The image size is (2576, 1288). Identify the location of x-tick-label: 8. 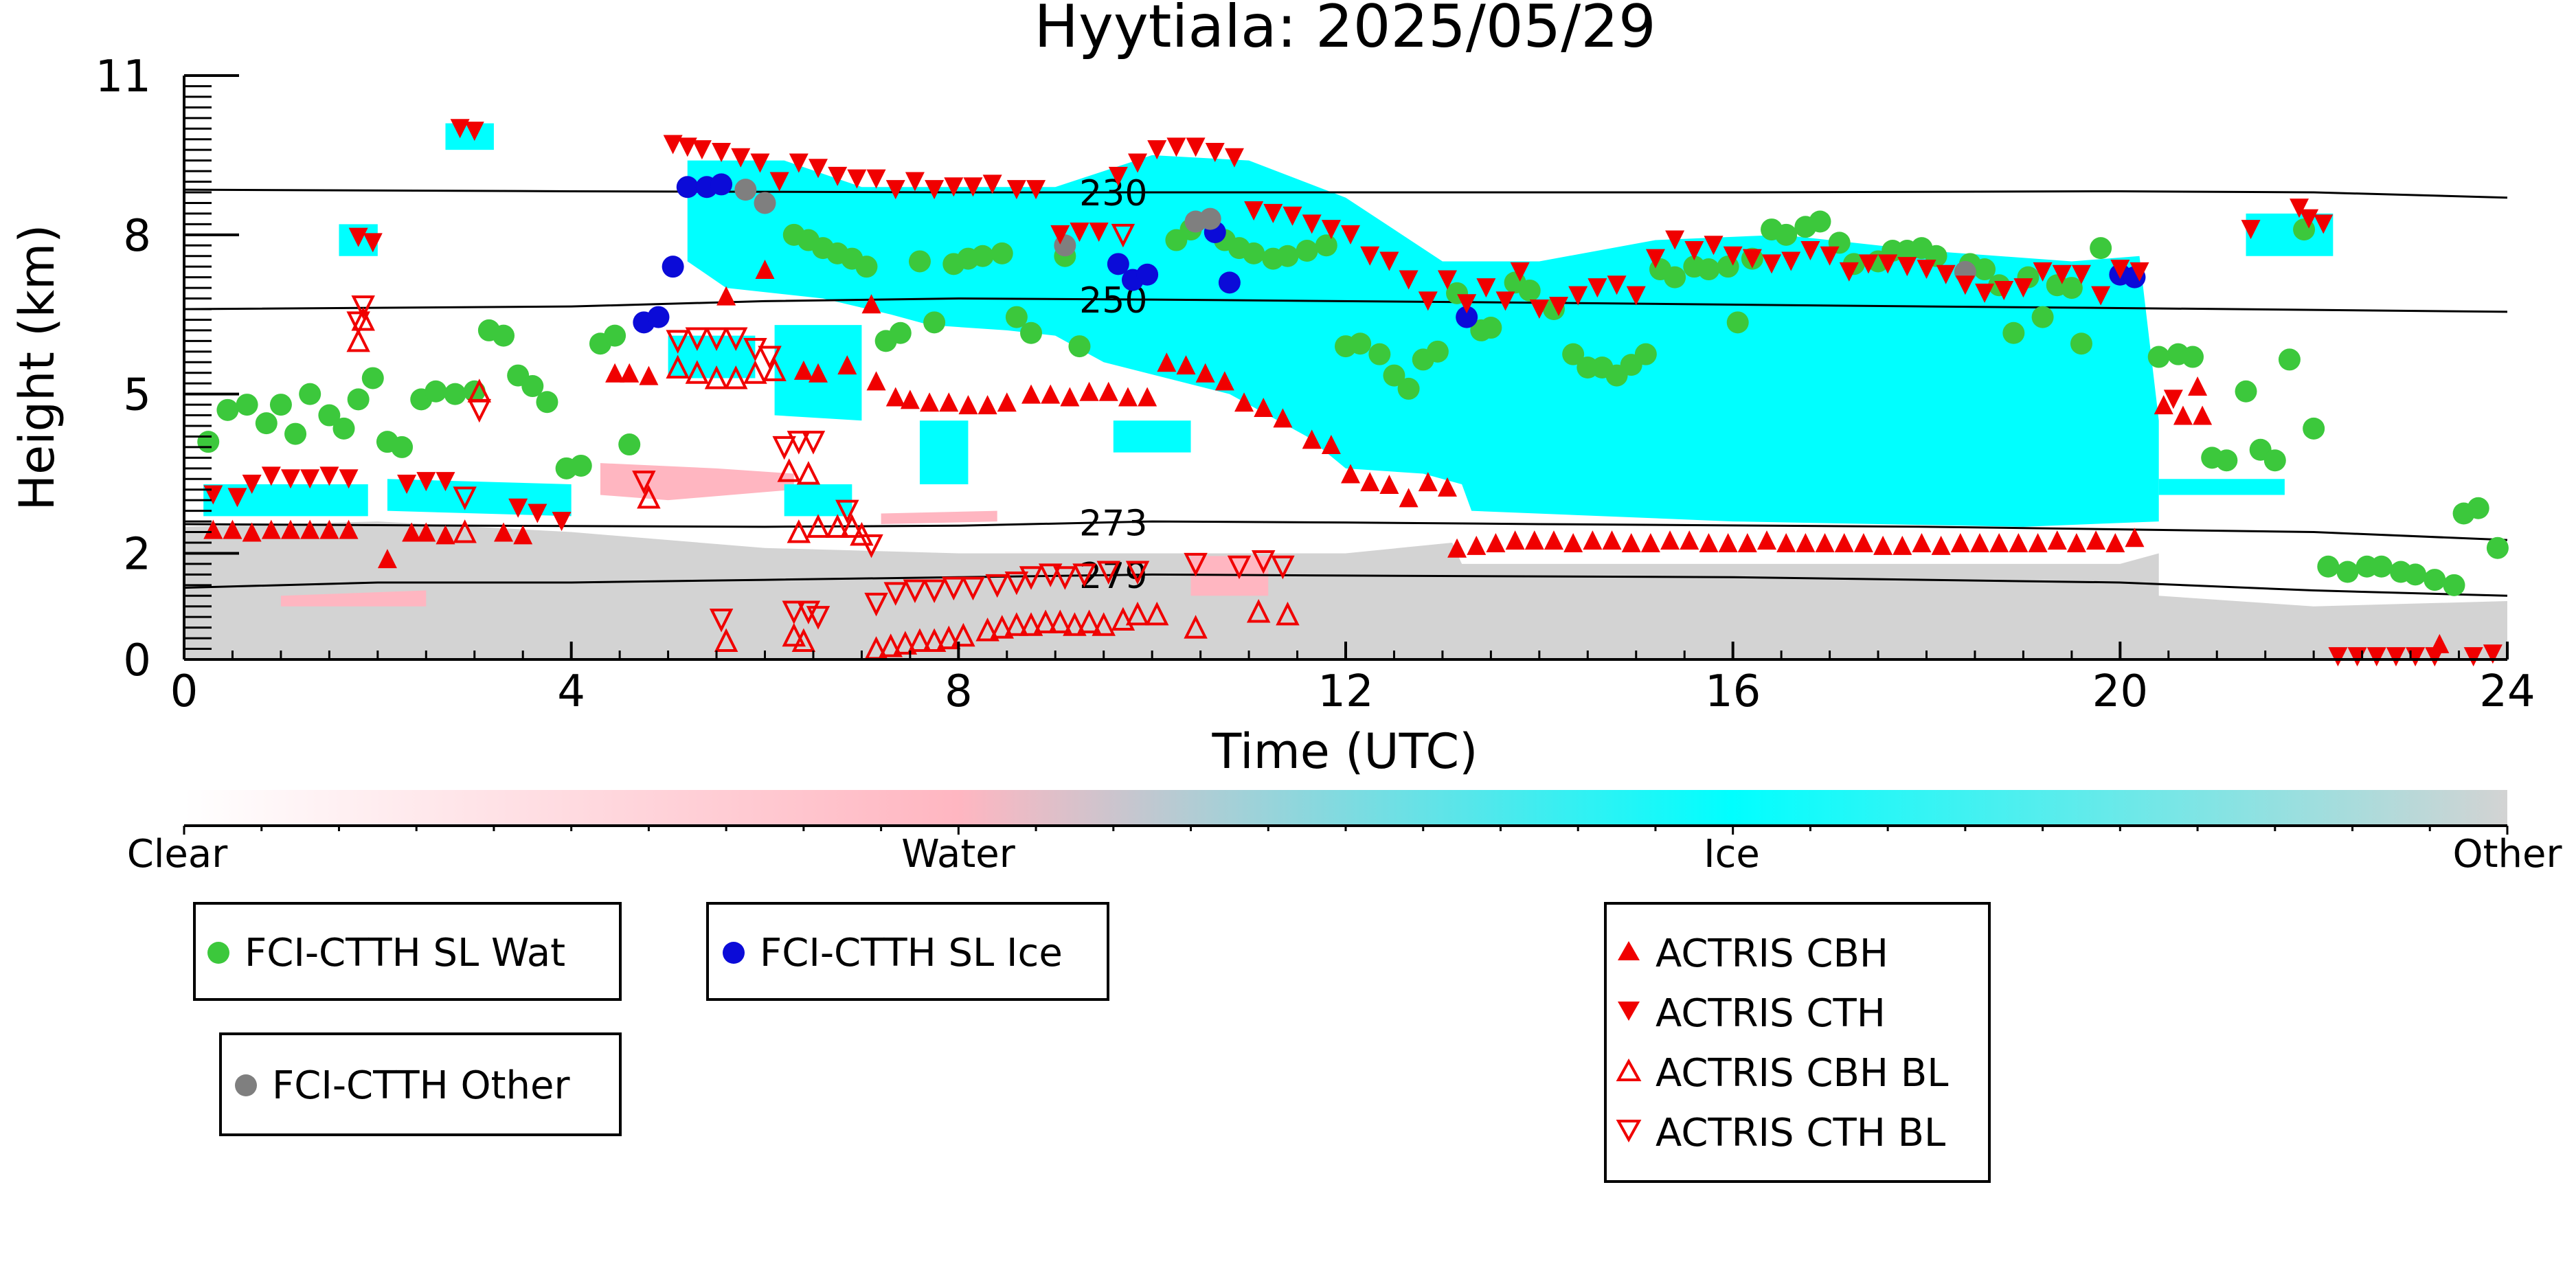
(959, 691).